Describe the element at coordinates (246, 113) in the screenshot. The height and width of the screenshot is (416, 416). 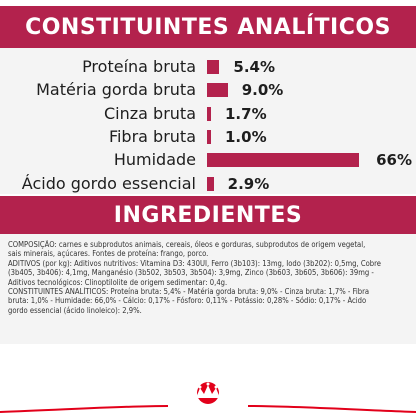
I see `analytic-value: 1.7%` at that location.